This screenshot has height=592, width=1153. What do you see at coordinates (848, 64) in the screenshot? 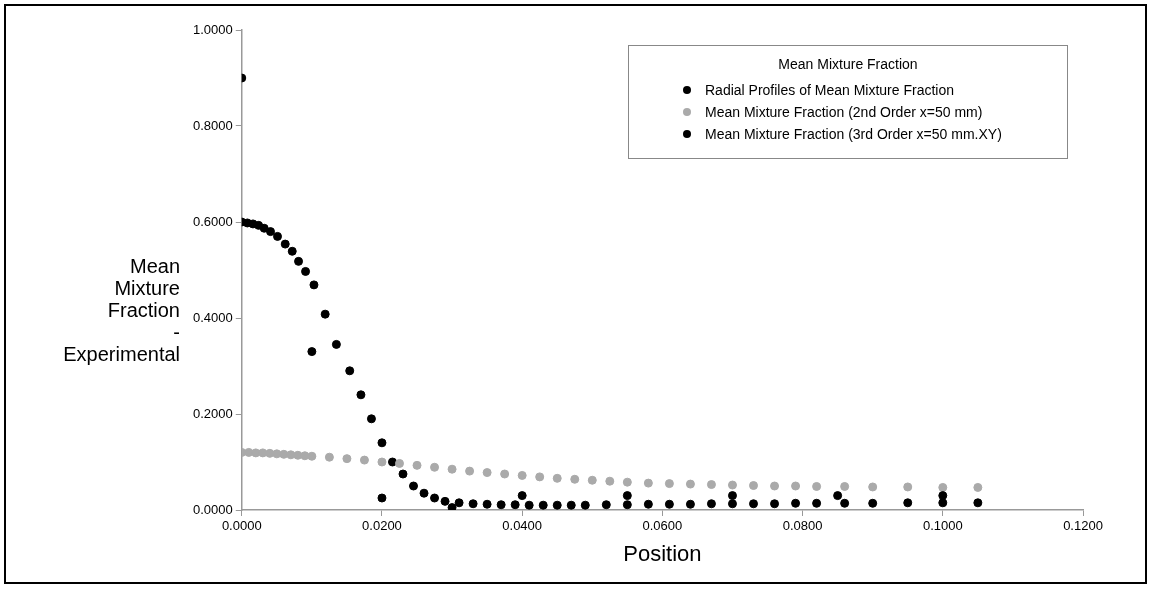
I see `legend-title: Mean Mixture Fraction` at bounding box center [848, 64].